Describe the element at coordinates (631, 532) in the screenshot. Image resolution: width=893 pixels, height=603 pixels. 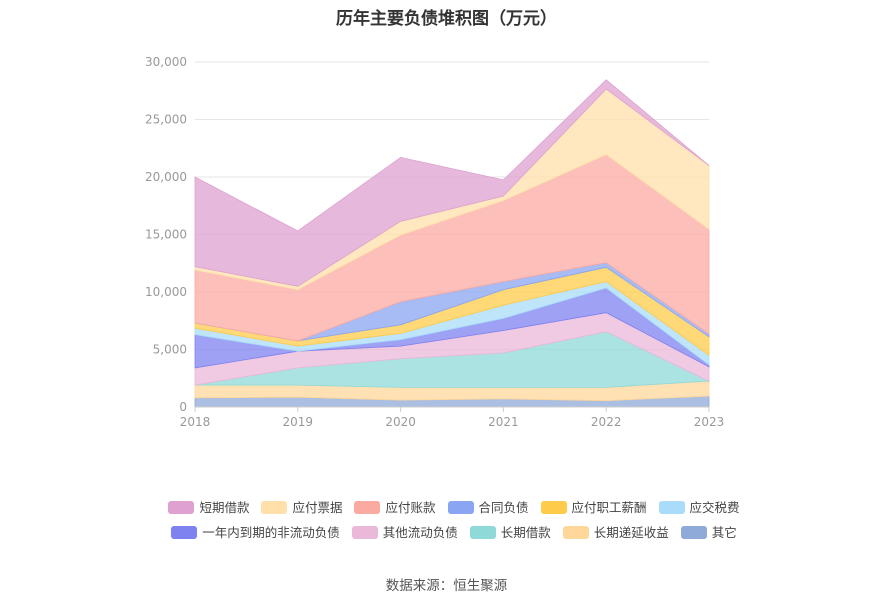
I see `legend-label: 长期递延收益` at that location.